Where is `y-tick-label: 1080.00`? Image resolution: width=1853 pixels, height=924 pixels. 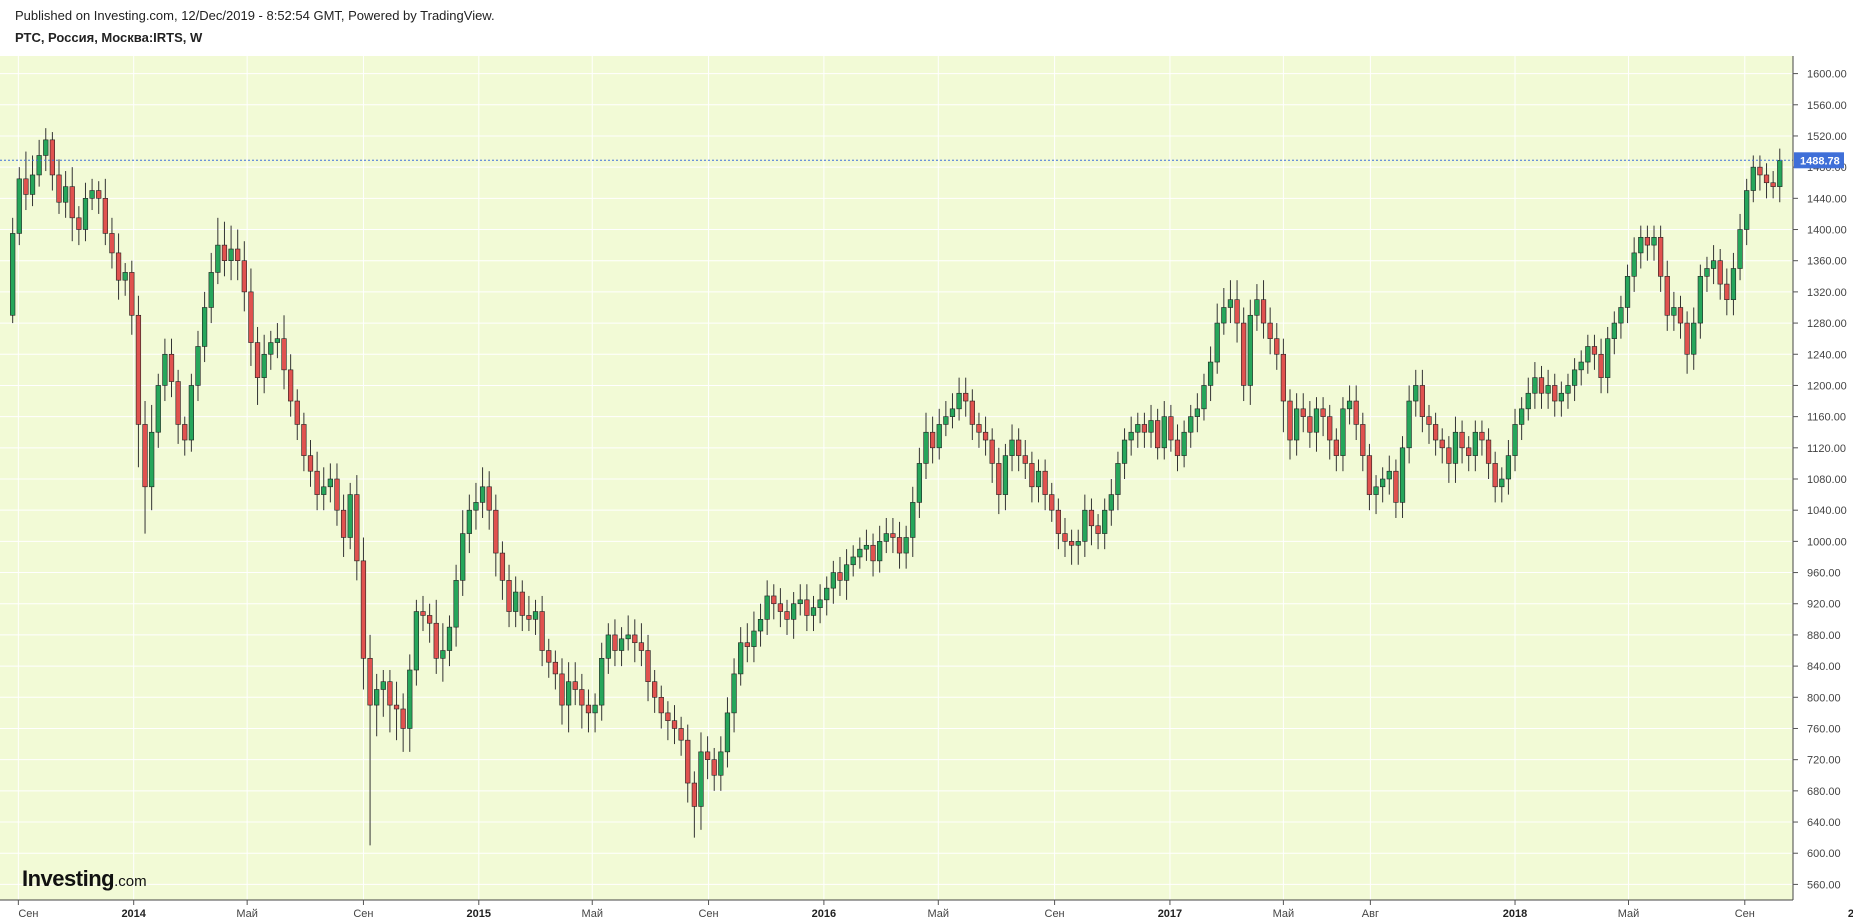 y-tick-label: 1080.00 is located at coordinates (1827, 480).